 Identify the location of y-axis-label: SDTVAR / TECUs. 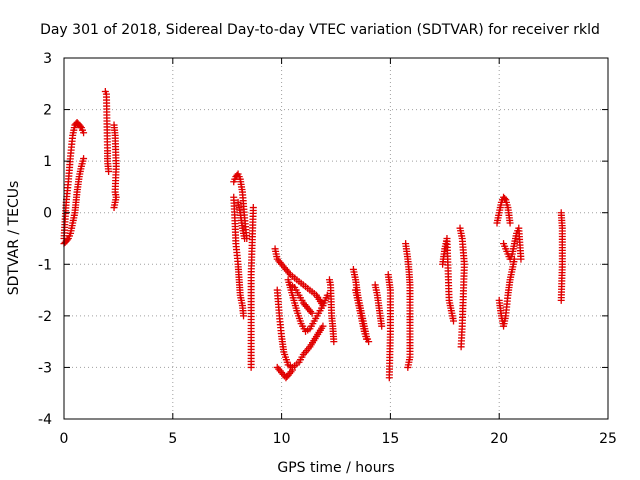
(14, 238).